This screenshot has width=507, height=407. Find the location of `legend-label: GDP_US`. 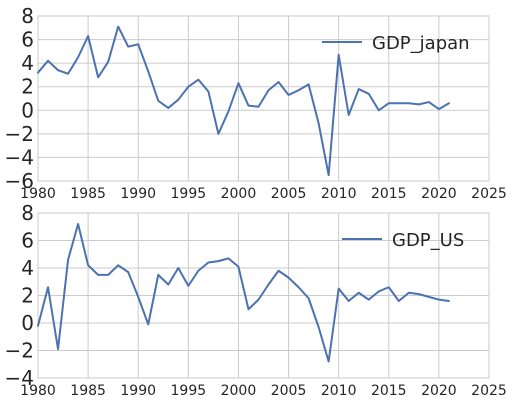

legend-label: GDP_US is located at coordinates (428, 240).